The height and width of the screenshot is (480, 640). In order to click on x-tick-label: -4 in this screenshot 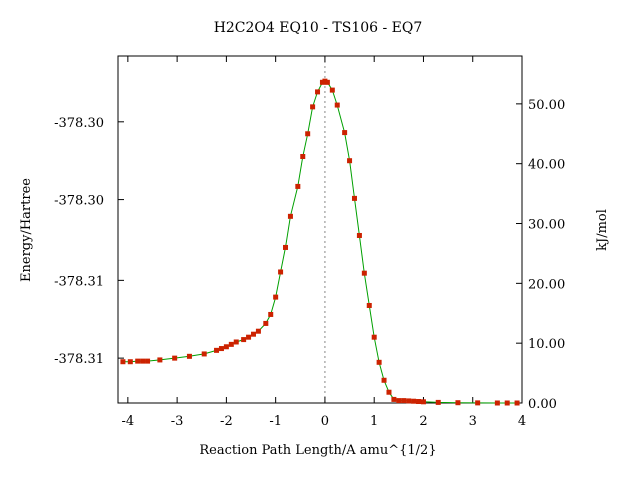, I will do `click(128, 421)`.